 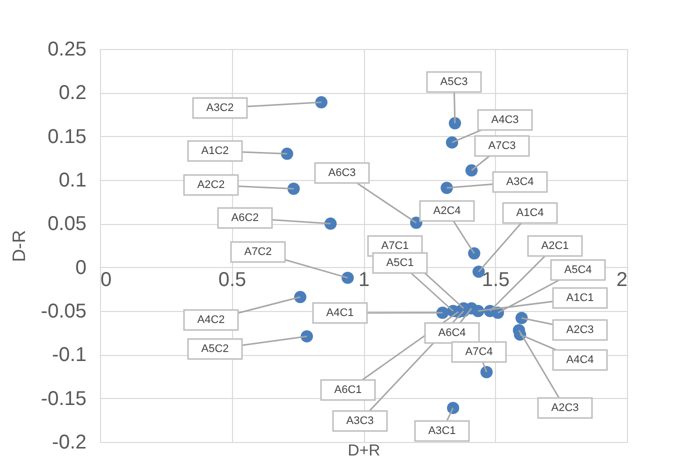 I want to click on annotation: A4C4, so click(x=580, y=360).